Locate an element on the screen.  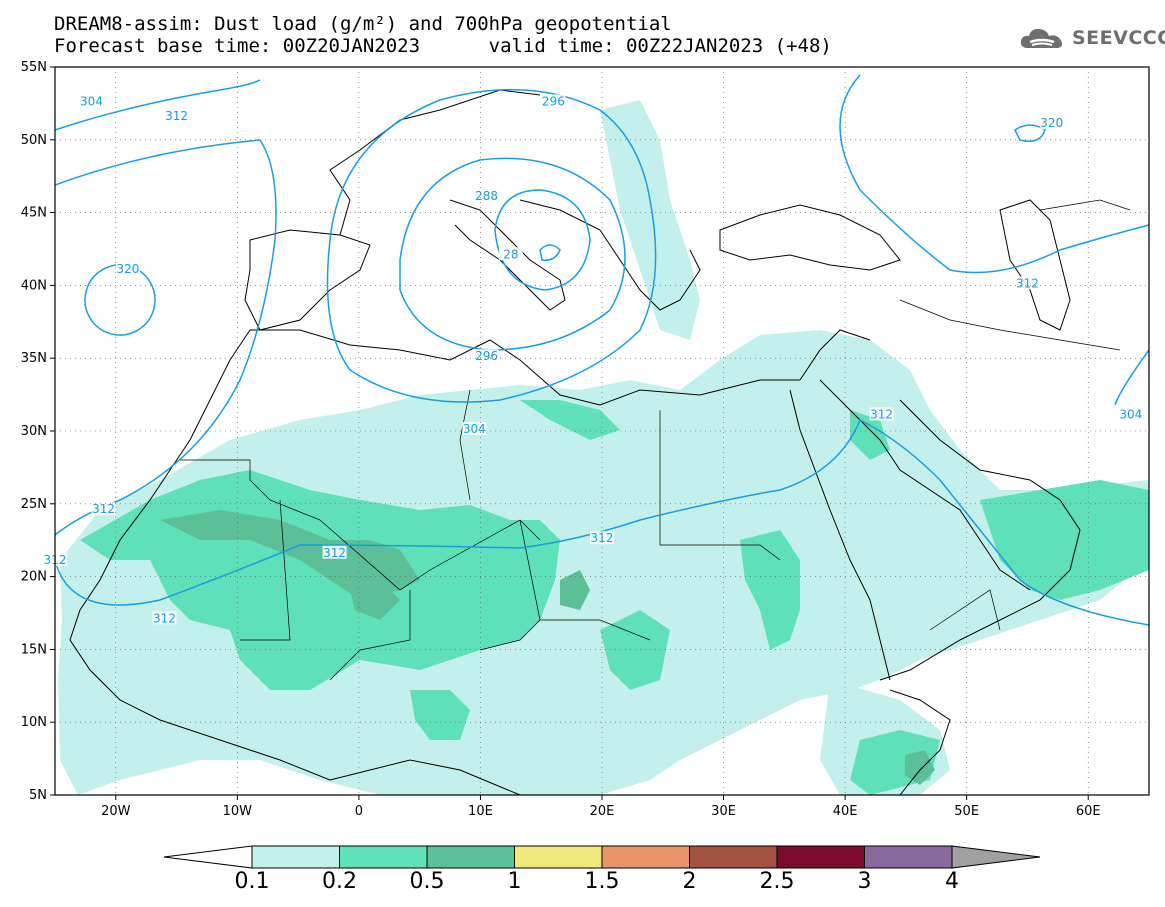
lon-tick-label: 50E is located at coordinates (966, 811).